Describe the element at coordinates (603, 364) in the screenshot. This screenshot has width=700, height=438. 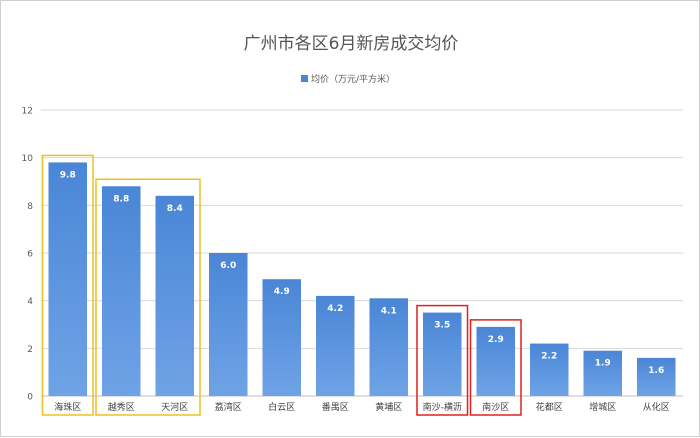
I see `data-label: 1.9` at that location.